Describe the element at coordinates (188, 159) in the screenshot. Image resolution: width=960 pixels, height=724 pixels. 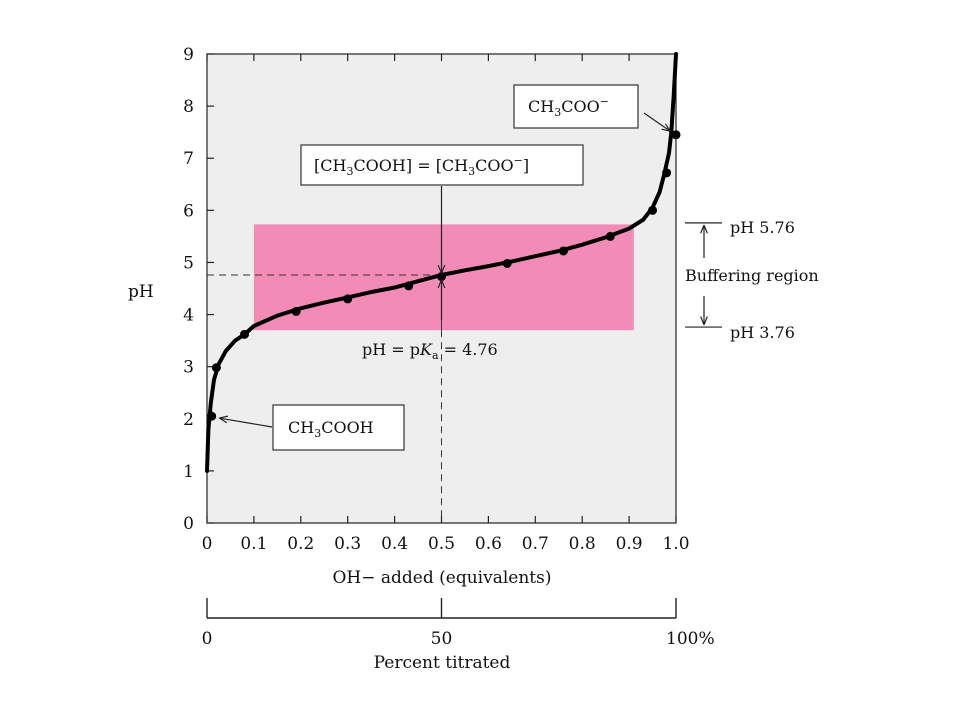
I see `y-tick-label: 7` at that location.